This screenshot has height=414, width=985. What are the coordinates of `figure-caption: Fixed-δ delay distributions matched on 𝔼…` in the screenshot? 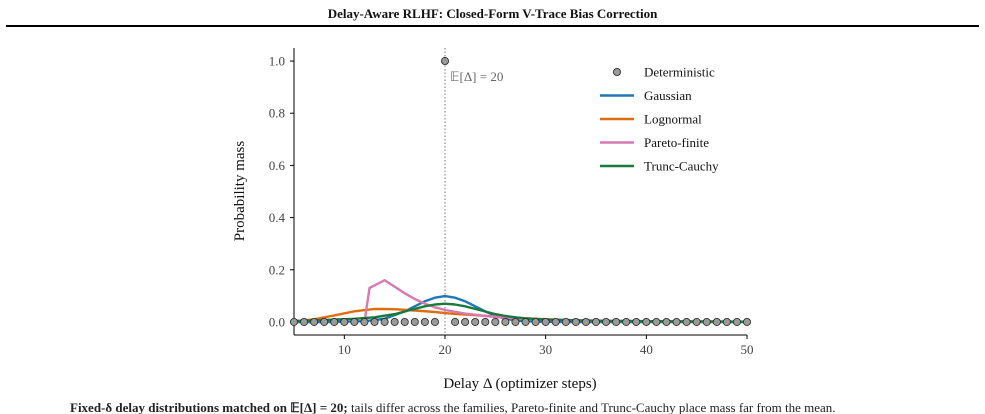 It's located at (492, 407).